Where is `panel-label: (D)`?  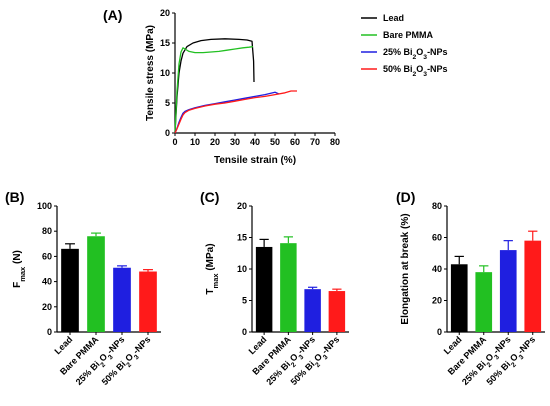
panel-label: (D) is located at coordinates (405, 197).